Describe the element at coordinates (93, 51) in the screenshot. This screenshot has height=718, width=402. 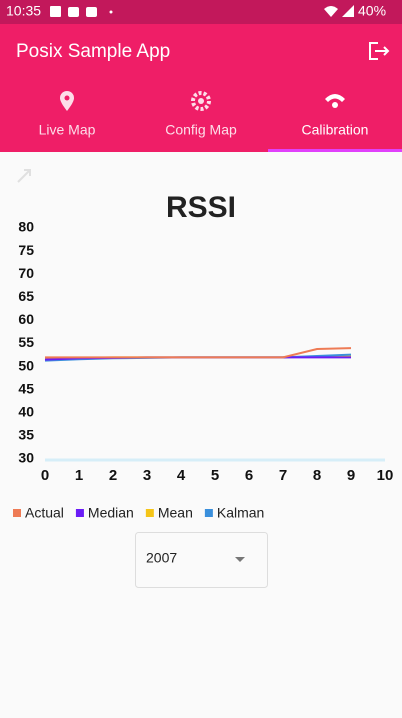
I see `app-title: Posix Sample App` at that location.